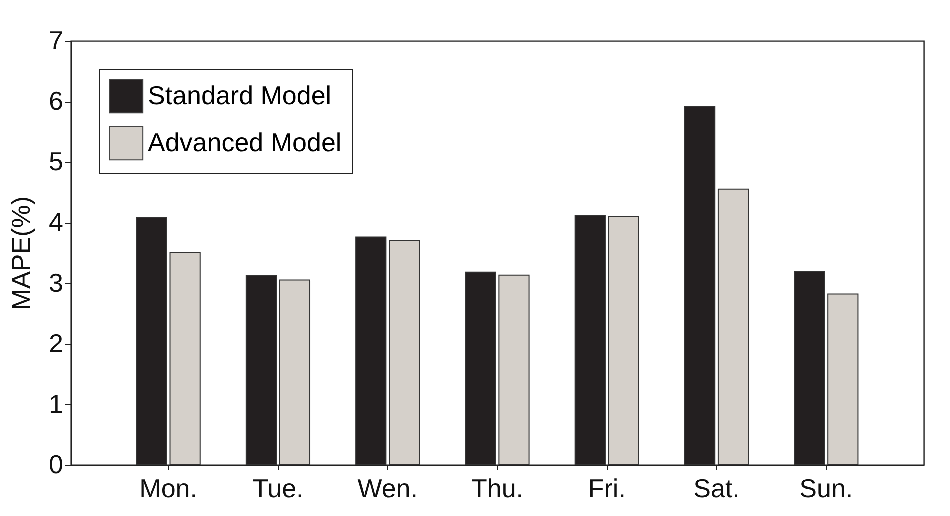 This screenshot has height=516, width=950. Describe the element at coordinates (56, 343) in the screenshot. I see `y-tick-label: 2` at that location.